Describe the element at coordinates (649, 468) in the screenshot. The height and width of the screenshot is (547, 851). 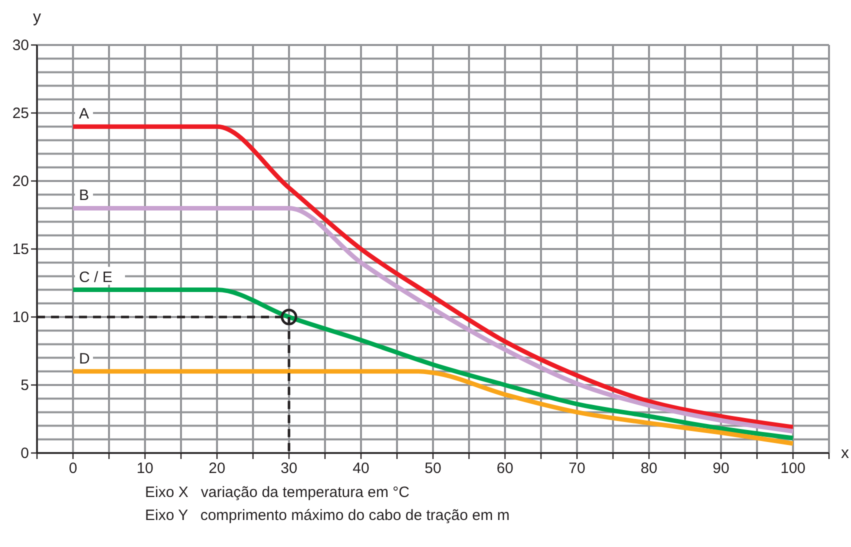
I see `x-tick-label: 80` at that location.